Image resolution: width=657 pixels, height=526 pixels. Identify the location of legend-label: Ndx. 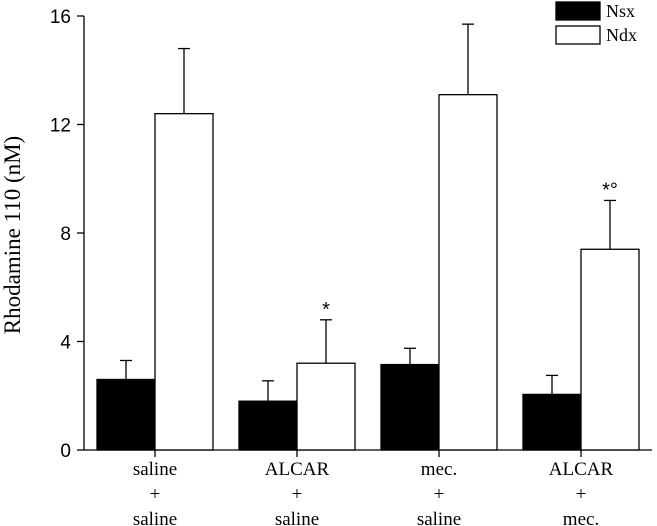
(621, 35).